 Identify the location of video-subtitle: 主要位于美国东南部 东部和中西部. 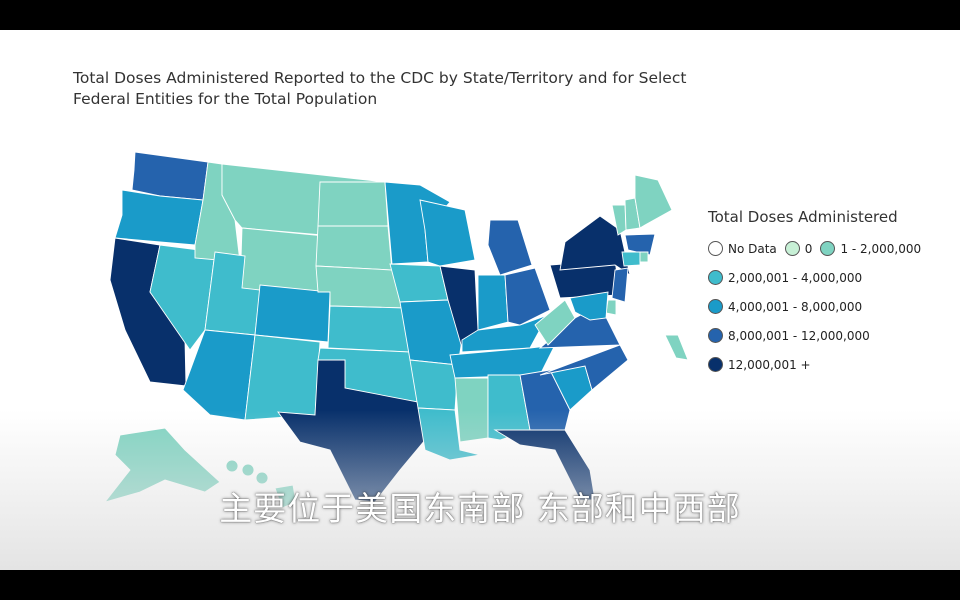
(480, 508).